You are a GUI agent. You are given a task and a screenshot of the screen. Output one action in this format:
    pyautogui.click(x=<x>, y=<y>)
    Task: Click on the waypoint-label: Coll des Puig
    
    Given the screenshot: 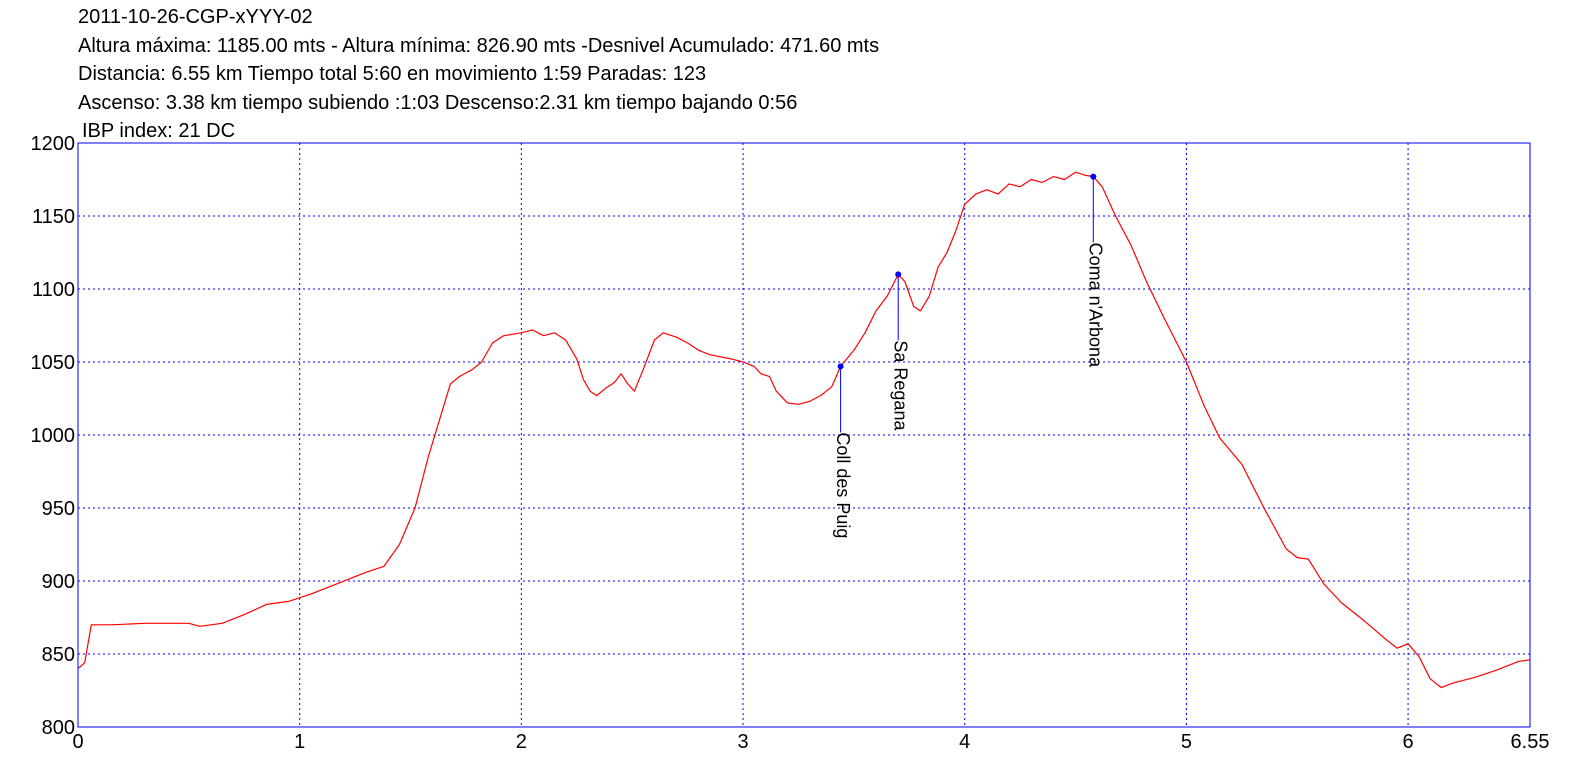 What is the action you would take?
    pyautogui.click(x=843, y=485)
    